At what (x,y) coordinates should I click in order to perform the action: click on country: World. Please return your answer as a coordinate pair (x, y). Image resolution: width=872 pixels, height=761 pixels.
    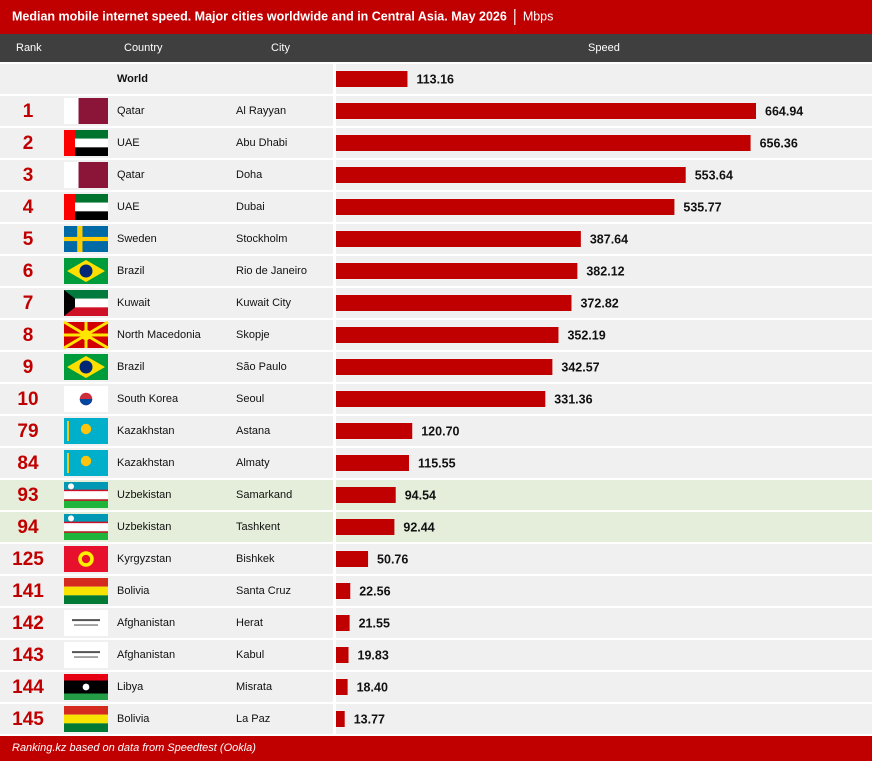
    Looking at the image, I should click on (132, 79).